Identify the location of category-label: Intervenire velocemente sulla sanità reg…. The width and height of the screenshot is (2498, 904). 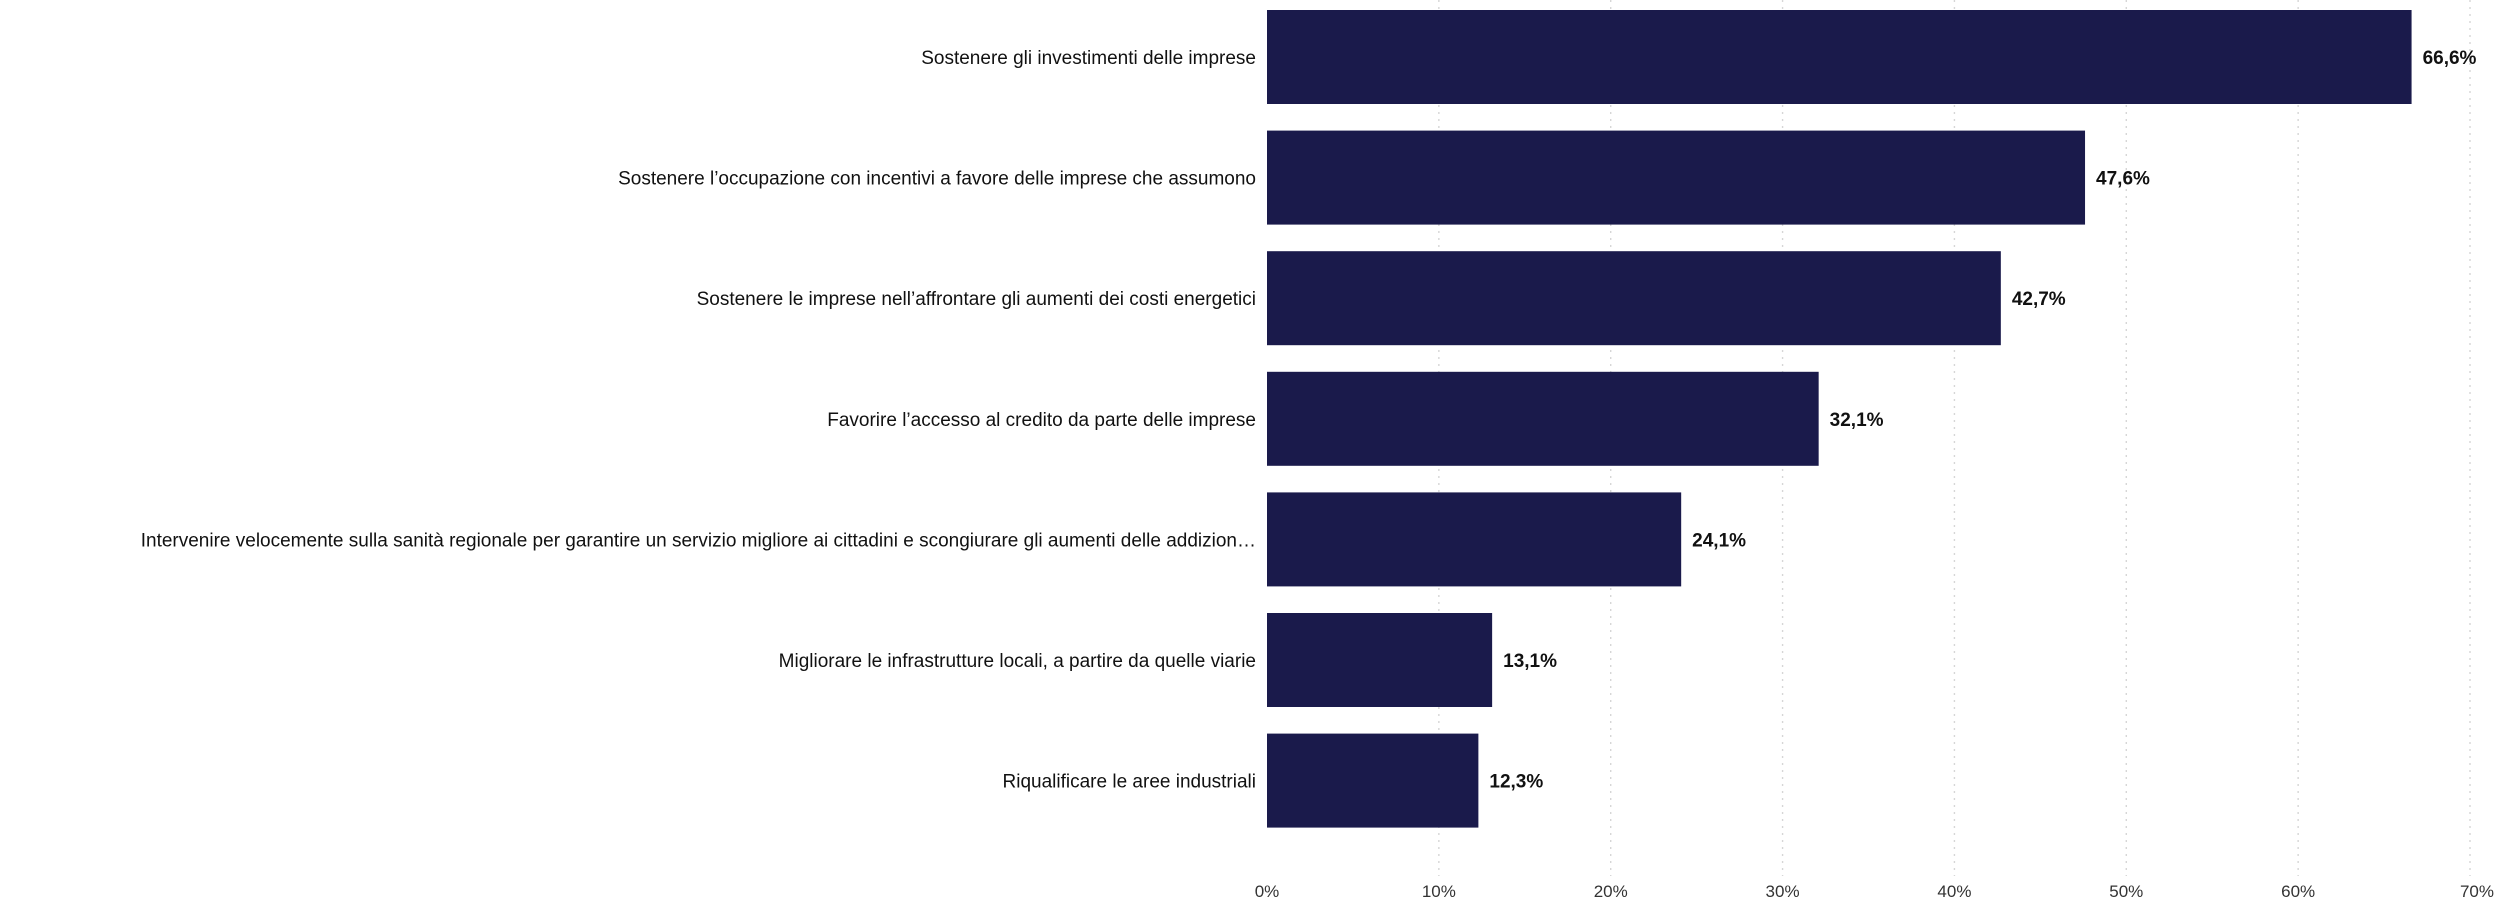
(698, 540).